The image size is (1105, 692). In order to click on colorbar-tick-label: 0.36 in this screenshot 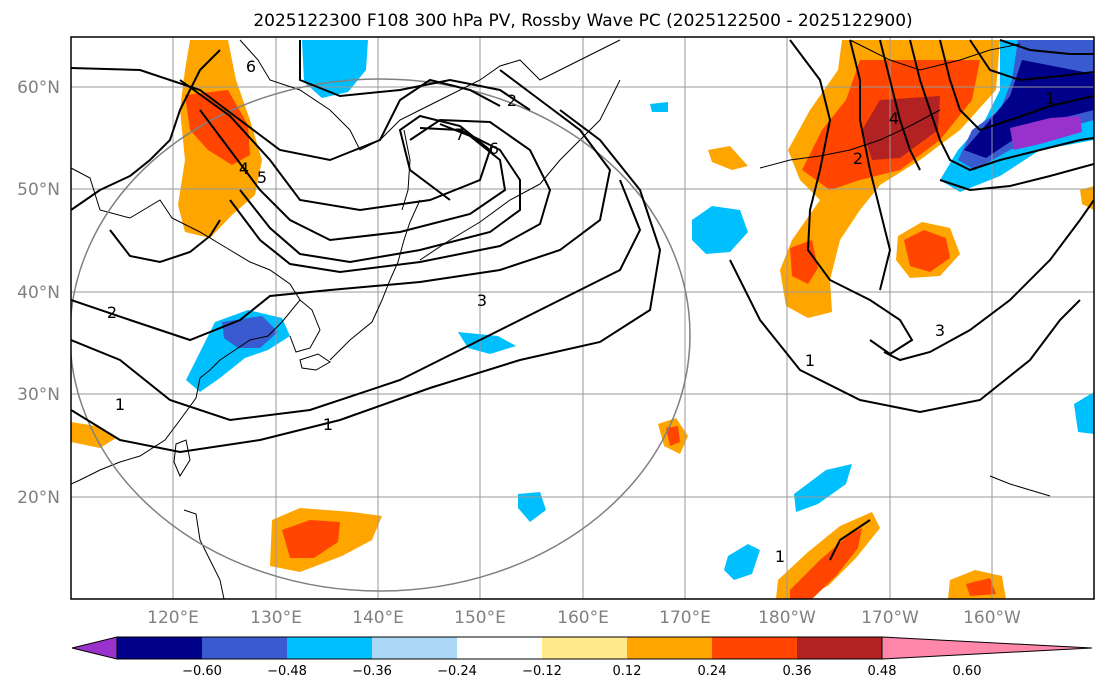, I will do `click(797, 671)`.